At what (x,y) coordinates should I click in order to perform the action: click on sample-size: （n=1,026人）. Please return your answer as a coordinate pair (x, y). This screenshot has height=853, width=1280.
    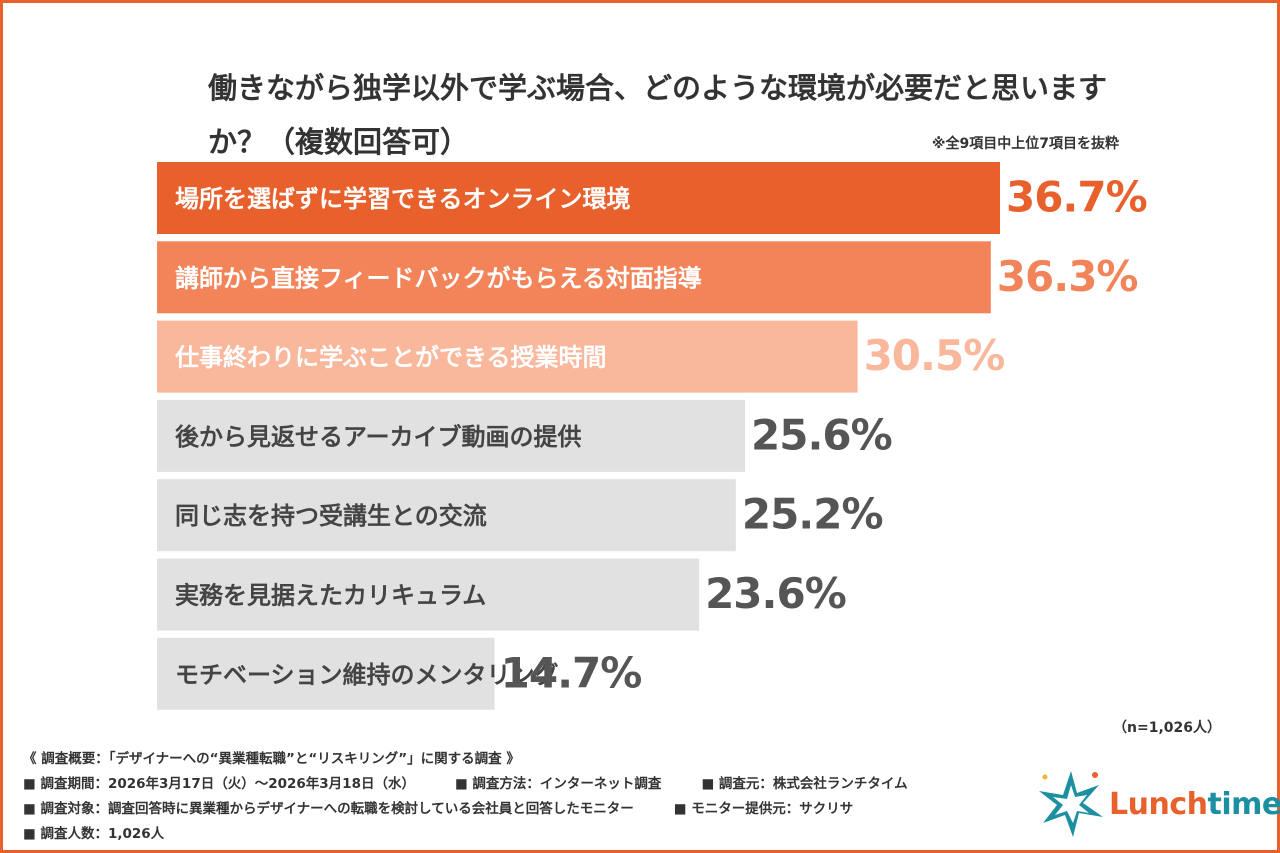
    Looking at the image, I should click on (1167, 728).